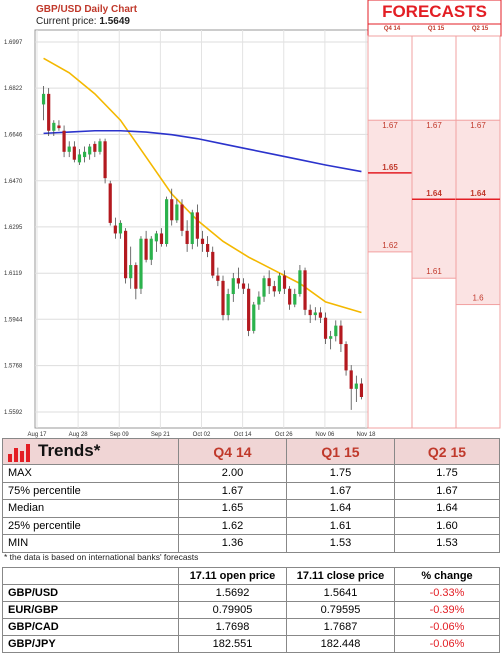  I want to click on table-row: GBP/CAD 1.7698 1.7687 -0.06%, so click(251, 627).